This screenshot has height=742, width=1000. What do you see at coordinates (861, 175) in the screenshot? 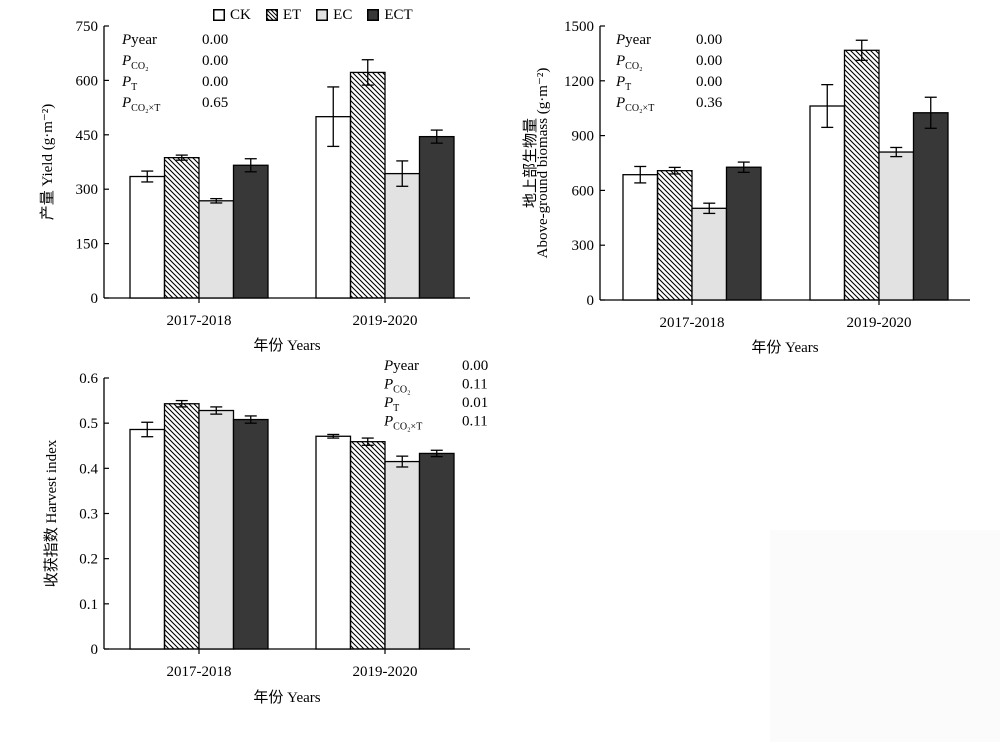
I see `p2-bar-et-2019-2020` at bounding box center [861, 175].